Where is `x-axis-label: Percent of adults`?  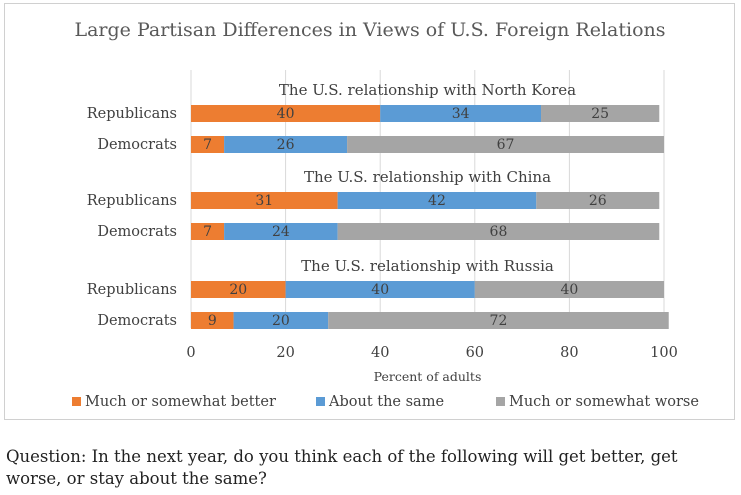 x-axis-label: Percent of adults is located at coordinates (428, 376).